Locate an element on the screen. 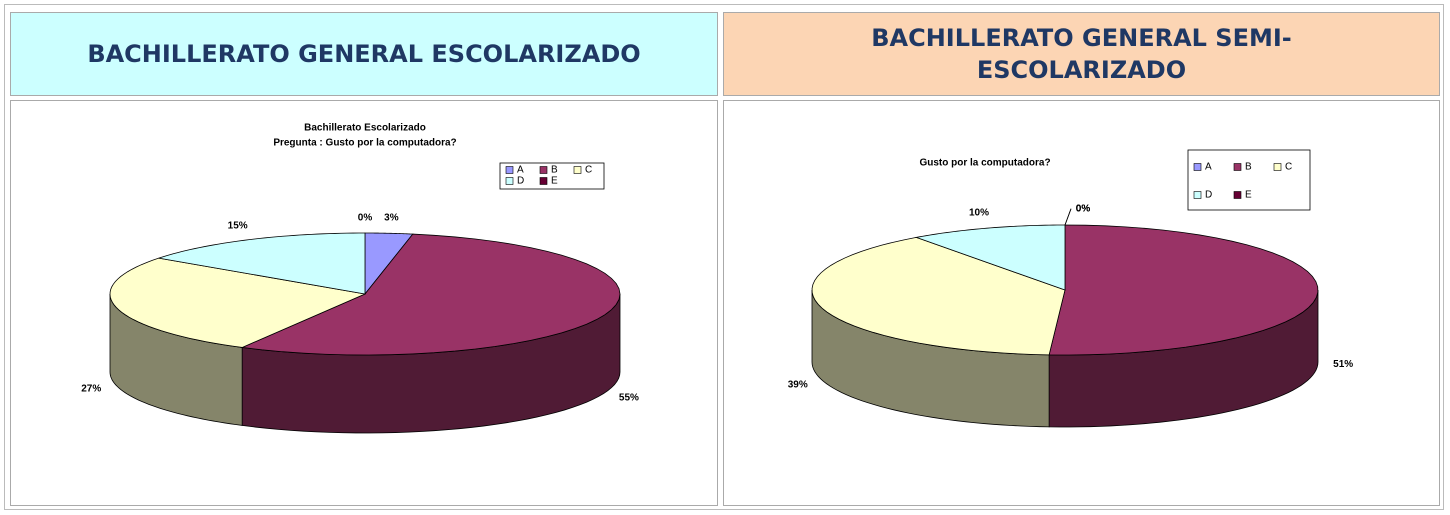  data-label: 39% is located at coordinates (798, 384).